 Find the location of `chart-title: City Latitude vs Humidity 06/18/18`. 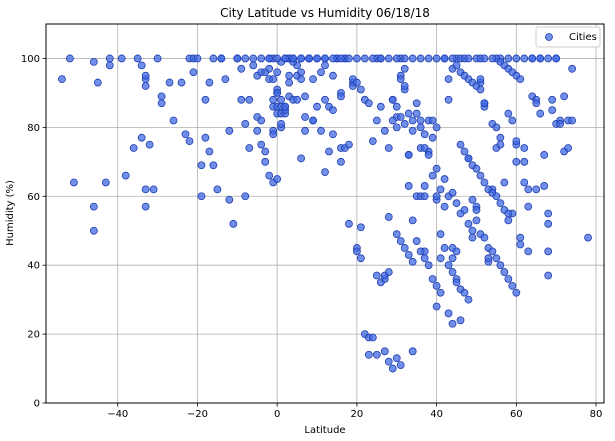

chart-title: City Latitude vs Humidity 06/18/18 is located at coordinates (325, 13).